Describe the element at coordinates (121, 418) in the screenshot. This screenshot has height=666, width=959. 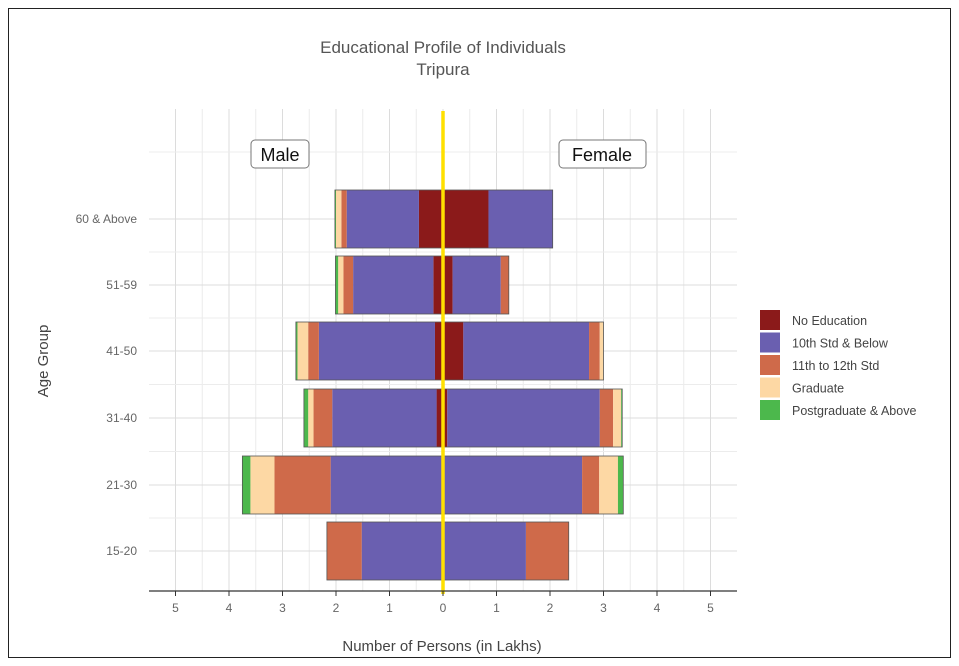
I see `y-tick-label: 31-40` at that location.